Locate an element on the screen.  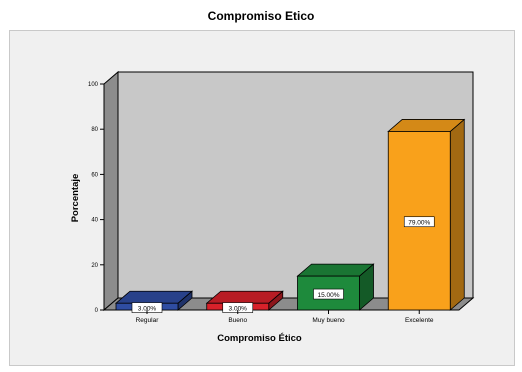
chart-title: Compromiso Etico is located at coordinates (261, 16).